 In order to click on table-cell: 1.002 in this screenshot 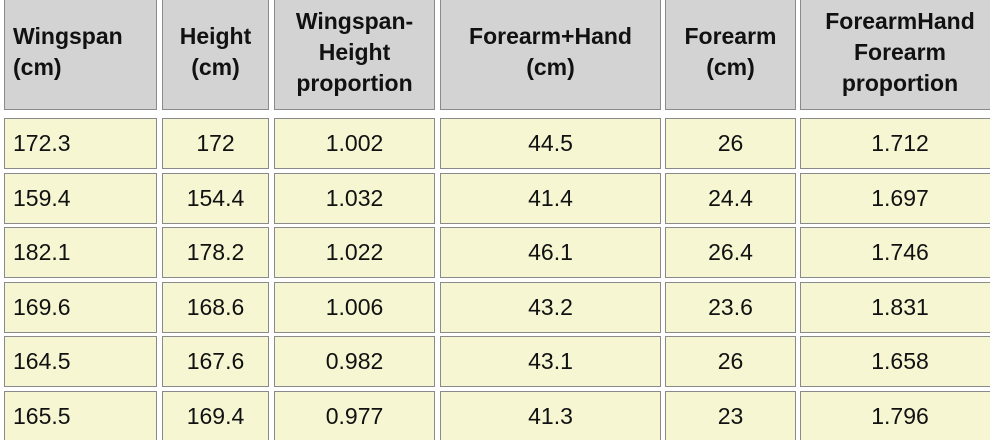, I will do `click(354, 143)`.